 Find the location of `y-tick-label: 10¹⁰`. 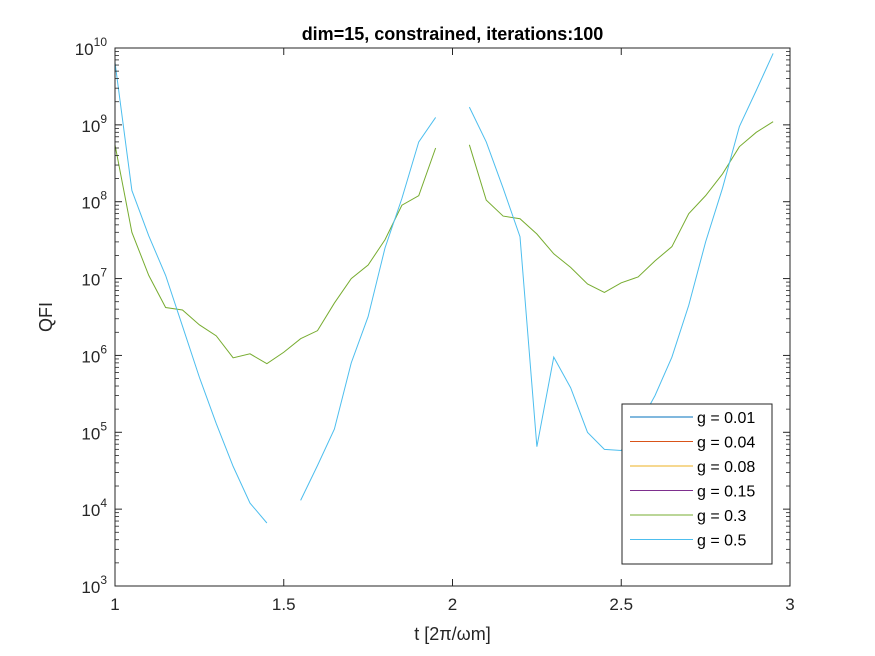

y-tick-label: 10¹⁰ is located at coordinates (91, 47).